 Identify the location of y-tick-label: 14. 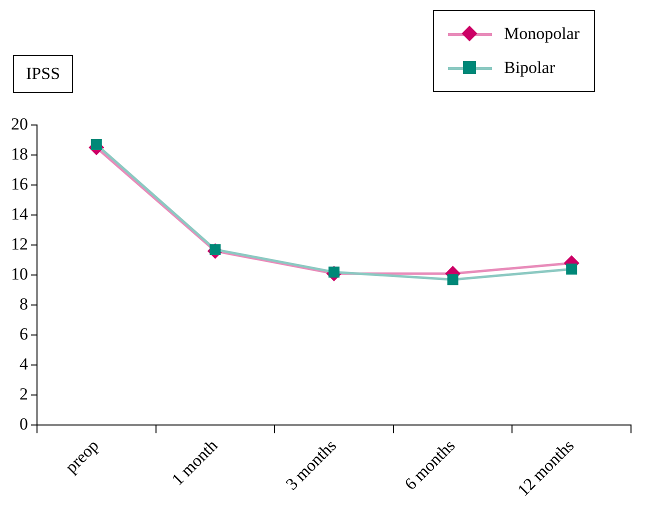
(19, 214).